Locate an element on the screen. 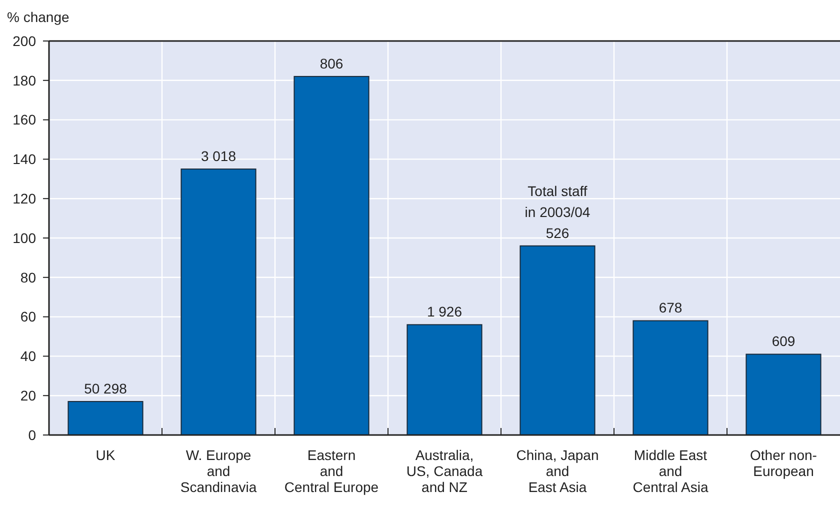 Image resolution: width=840 pixels, height=512 pixels. y-tick-label: 200 is located at coordinates (24, 40).